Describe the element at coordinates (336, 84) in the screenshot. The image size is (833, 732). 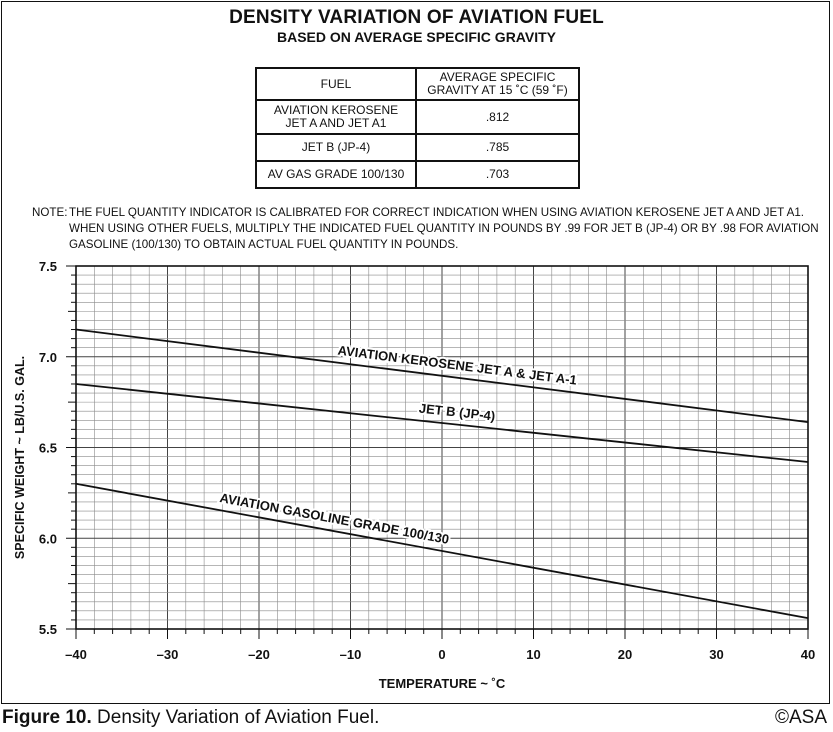
I see `table-header-fuel: FUEL` at that location.